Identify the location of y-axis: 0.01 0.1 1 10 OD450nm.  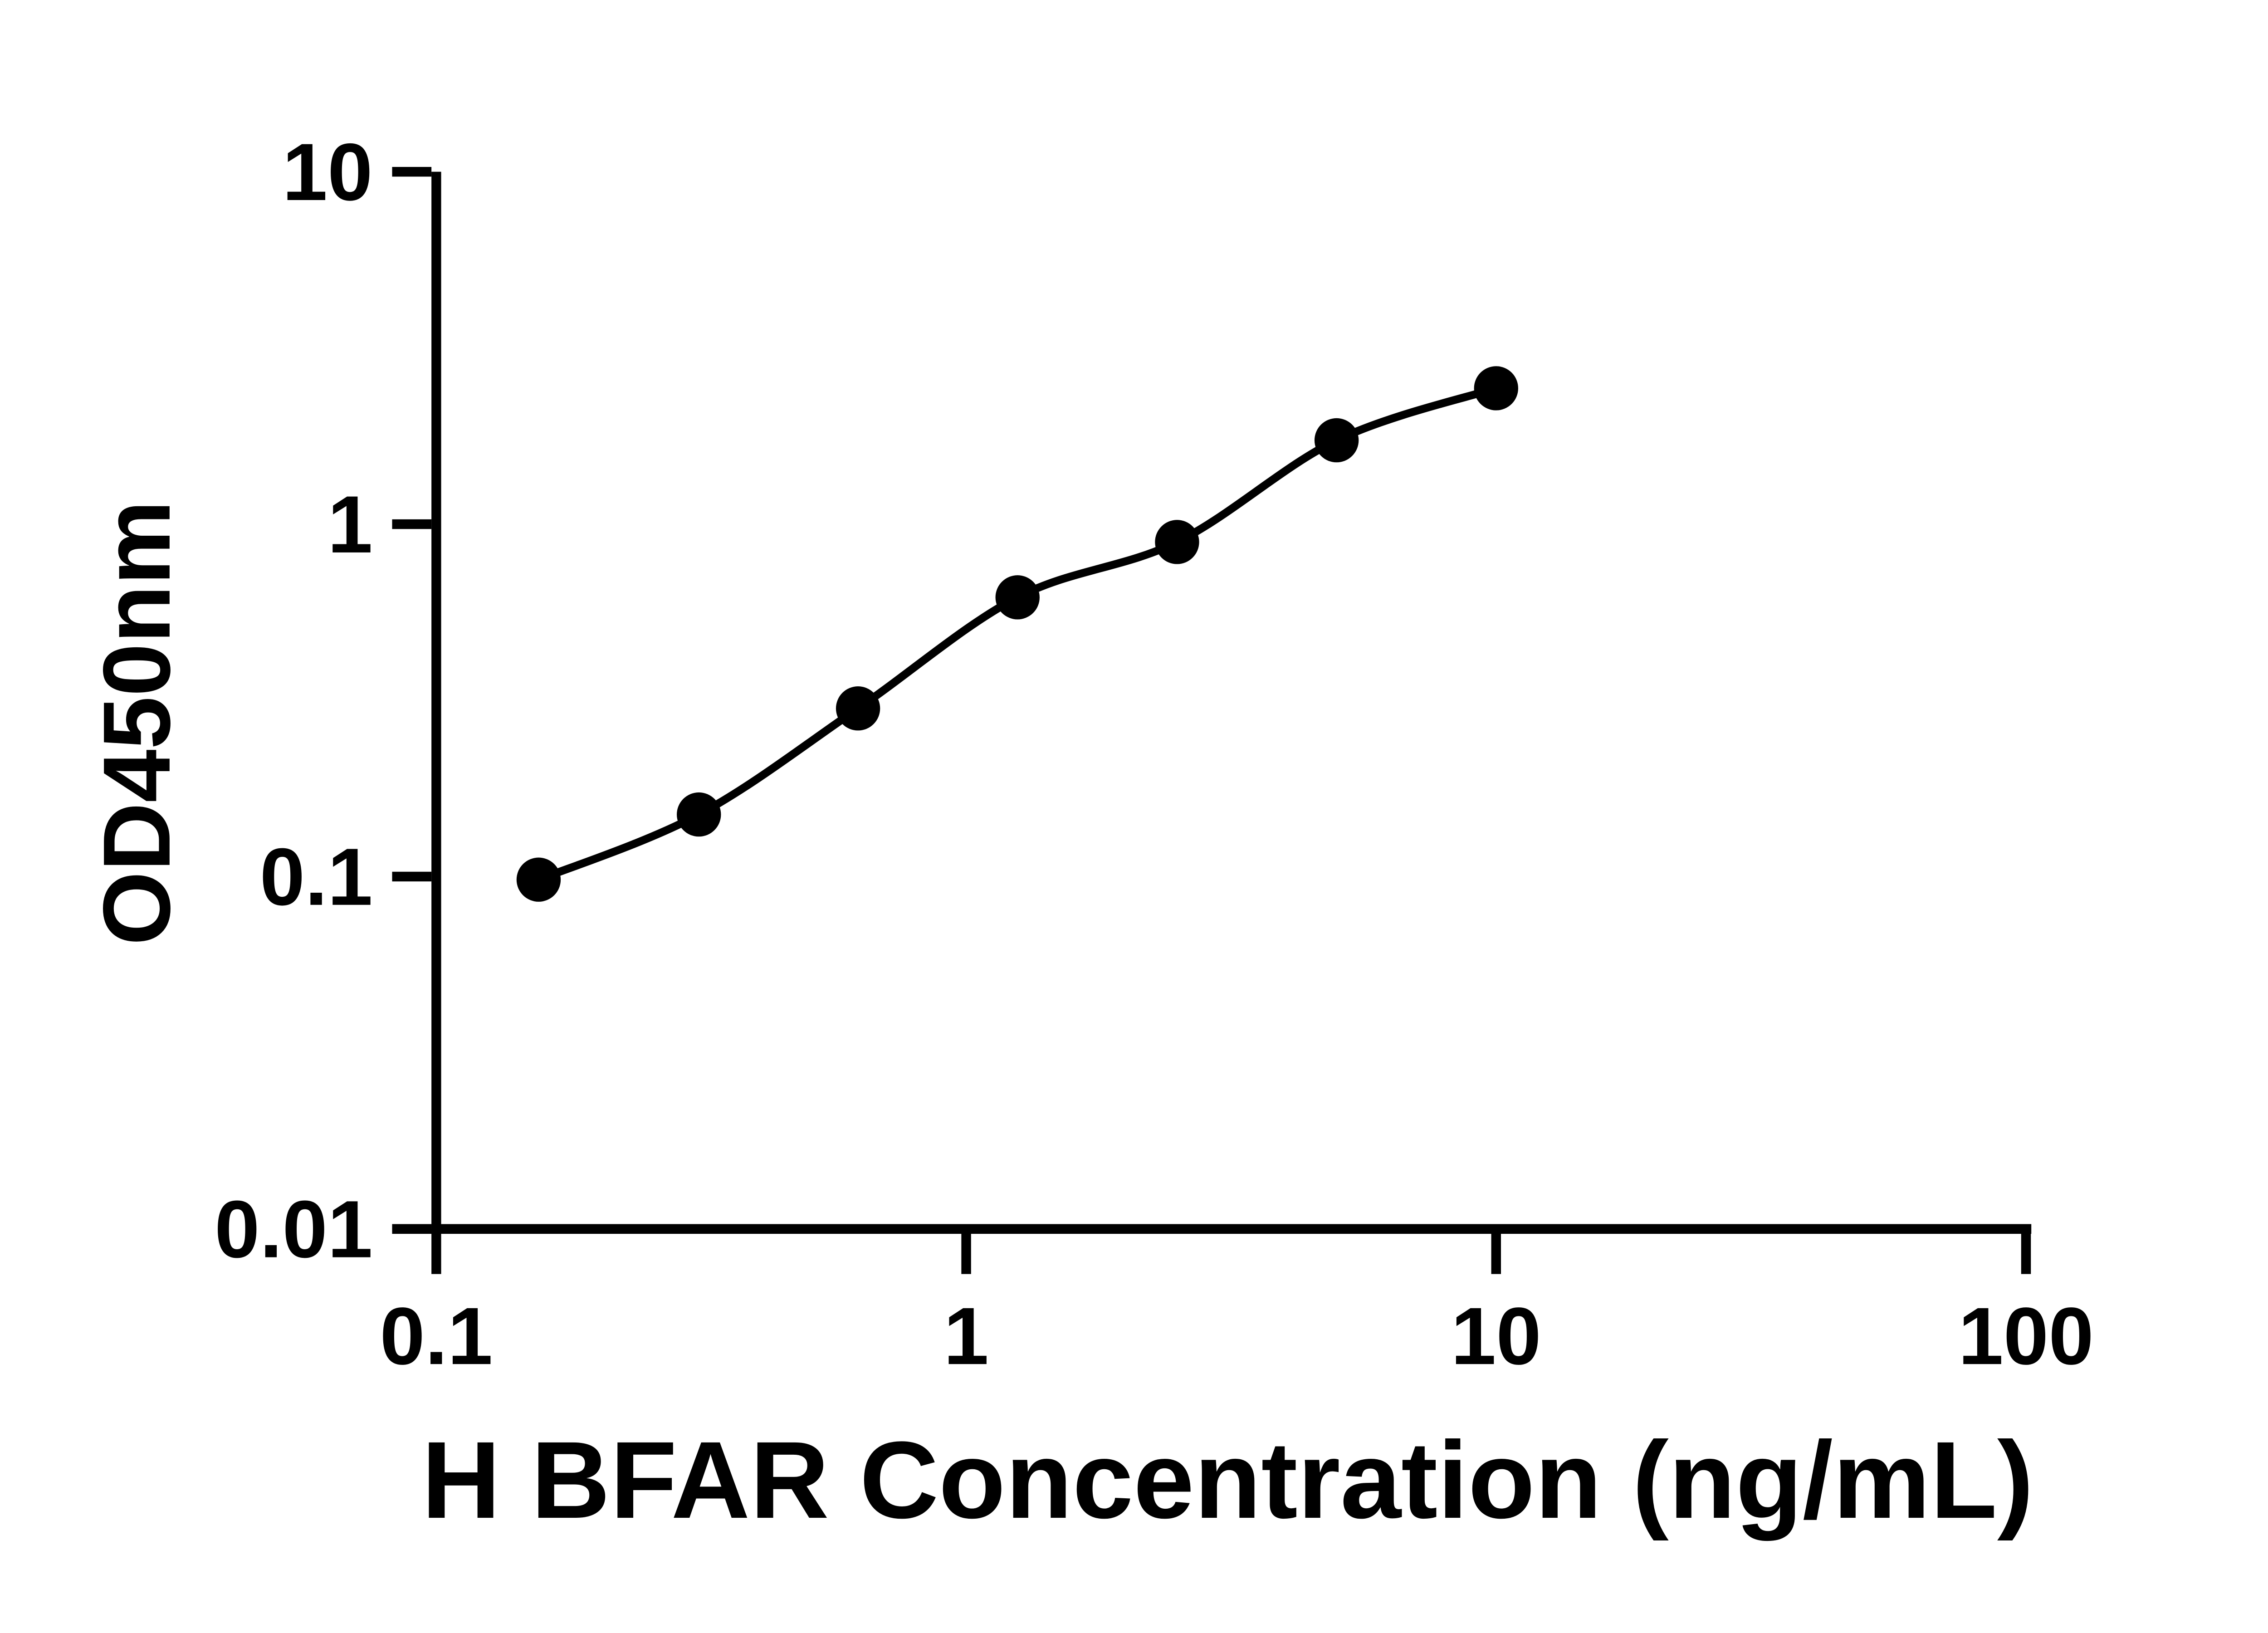
(262, 701).